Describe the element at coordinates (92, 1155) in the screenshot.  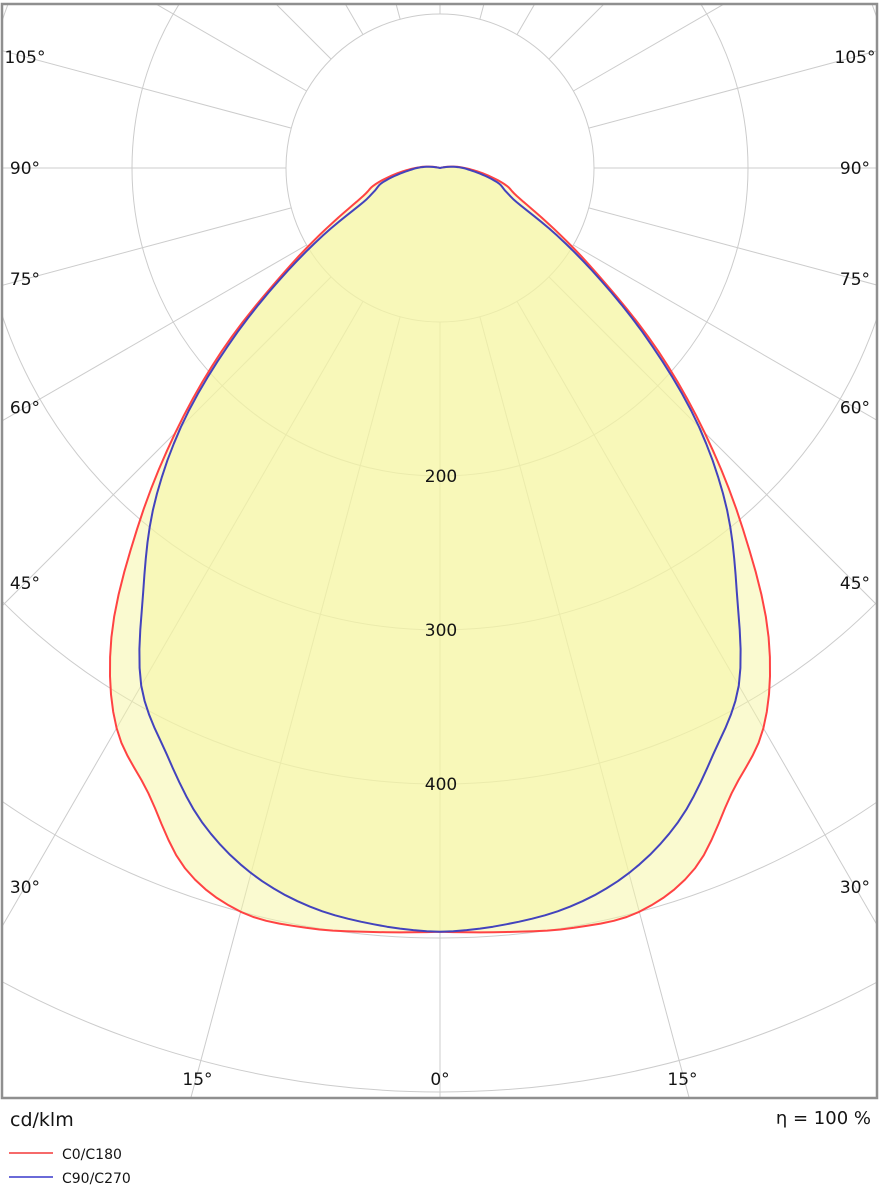
I see `legend-label-c0-c180: C0/C180` at that location.